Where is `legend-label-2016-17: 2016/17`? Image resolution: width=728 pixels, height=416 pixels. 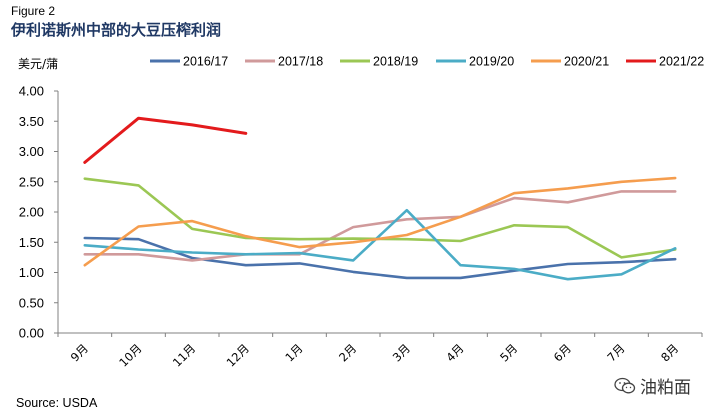 legend-label-2016-17: 2016/17 is located at coordinates (205, 62).